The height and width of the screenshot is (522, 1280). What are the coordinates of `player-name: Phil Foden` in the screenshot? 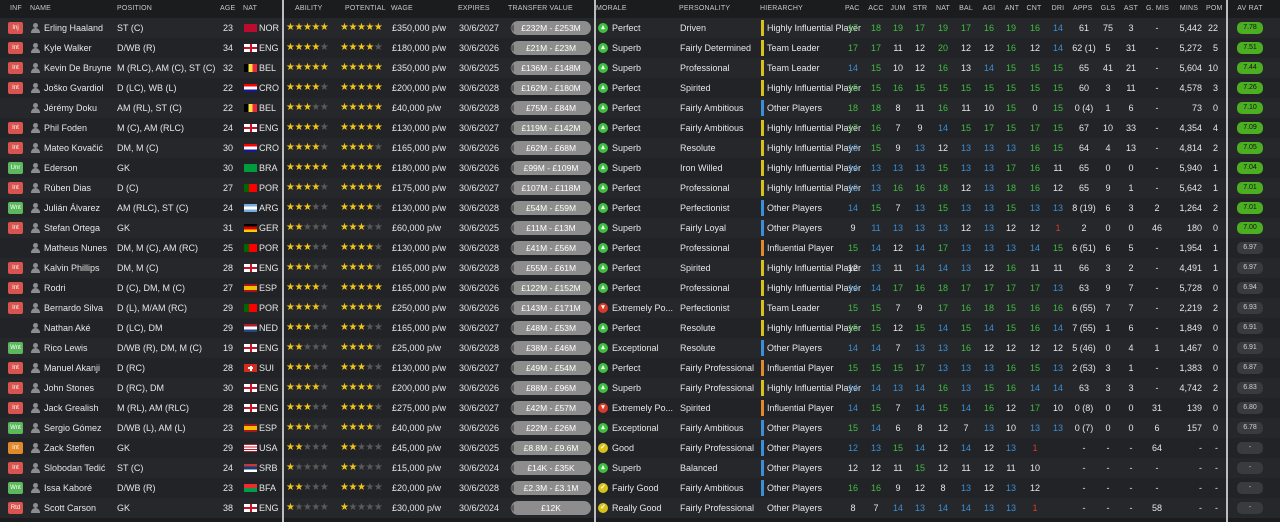 It's located at (66, 128).